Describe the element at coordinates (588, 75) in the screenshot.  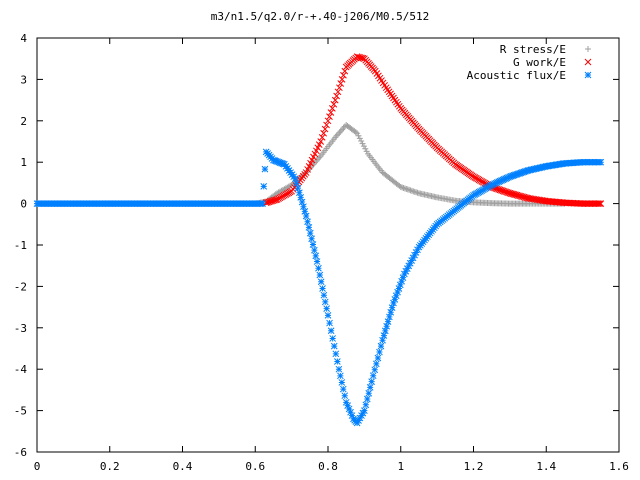
I see `legend-marker` at that location.